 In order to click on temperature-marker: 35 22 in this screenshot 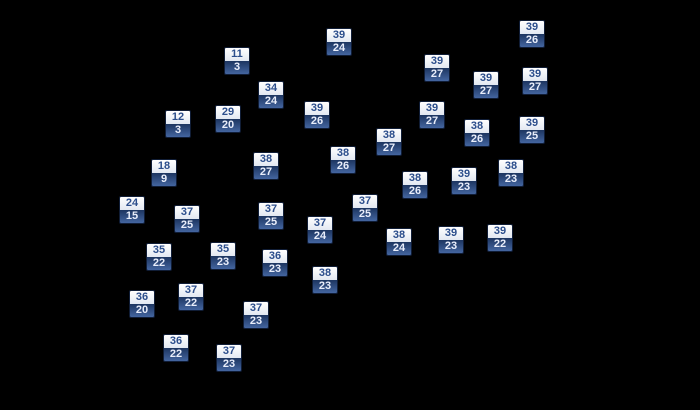, I will do `click(159, 257)`.